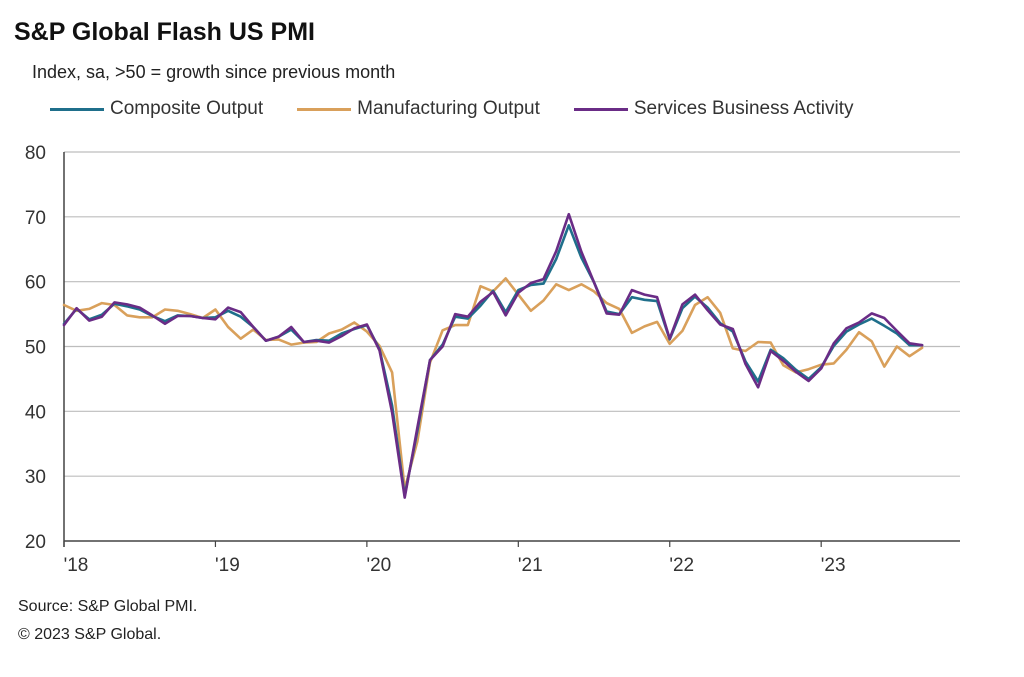 The width and height of the screenshot is (1024, 677). Describe the element at coordinates (77, 109) in the screenshot. I see `legend-swatch-composite` at that location.